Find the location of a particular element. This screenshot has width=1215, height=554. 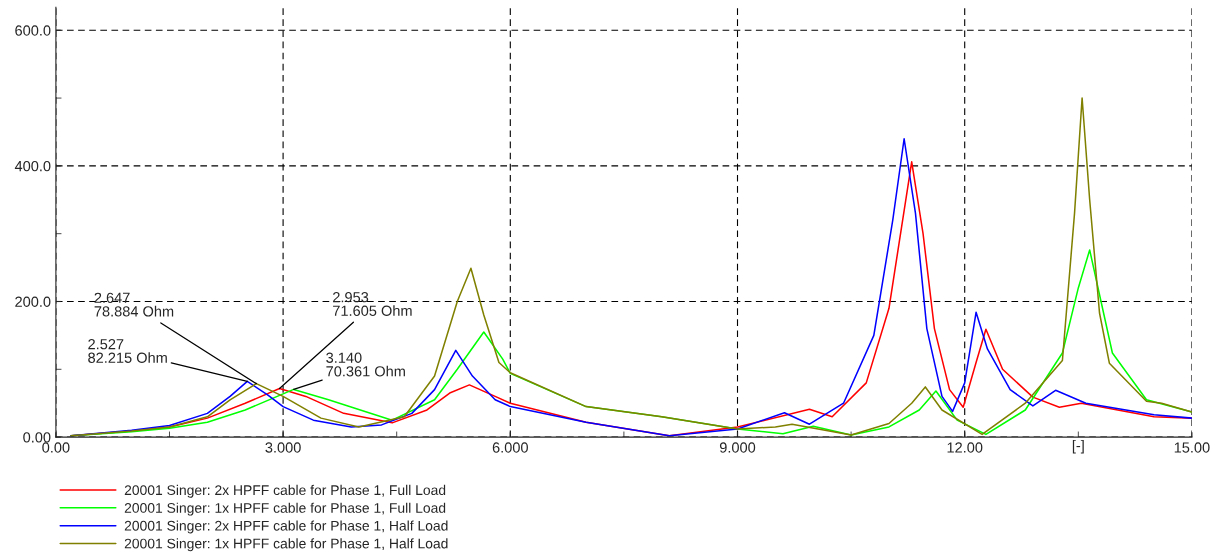

y-tick-label: 0.00 is located at coordinates (37, 437).